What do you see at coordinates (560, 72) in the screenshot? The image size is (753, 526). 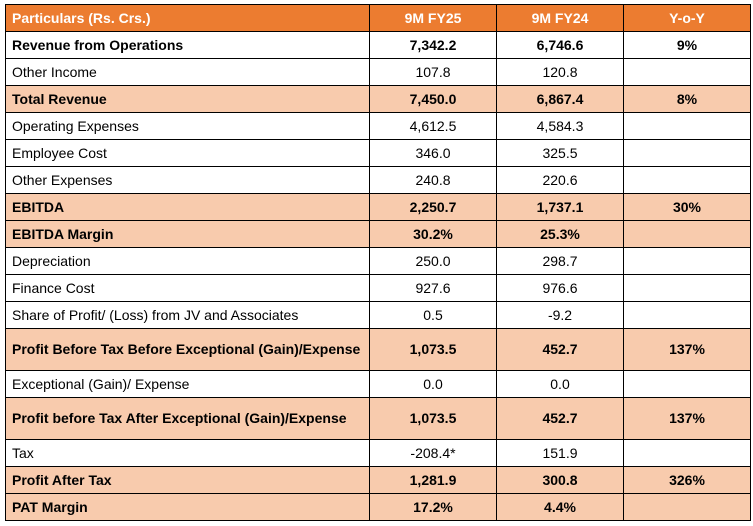 I see `value-9m-fy24: 120.8` at bounding box center [560, 72].